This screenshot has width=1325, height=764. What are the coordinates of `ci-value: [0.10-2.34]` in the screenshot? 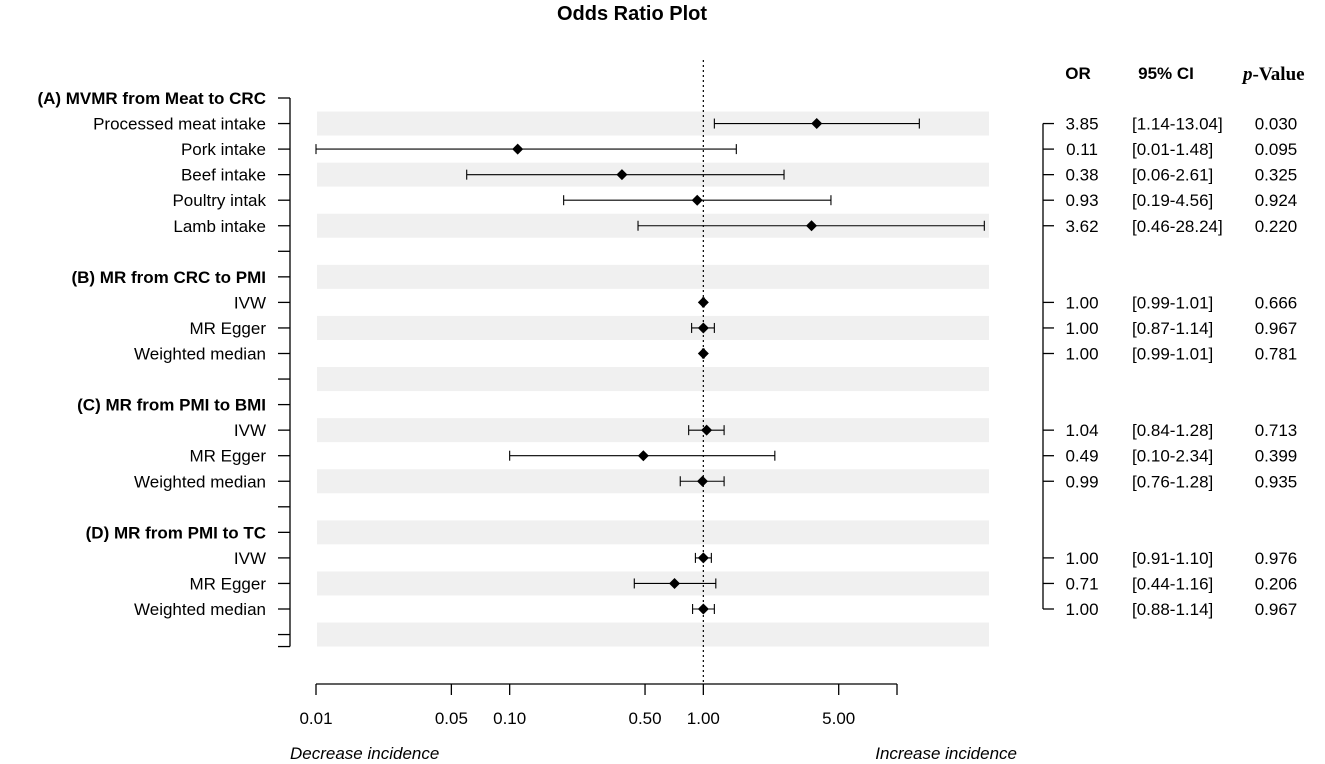 It's located at (1172, 456).